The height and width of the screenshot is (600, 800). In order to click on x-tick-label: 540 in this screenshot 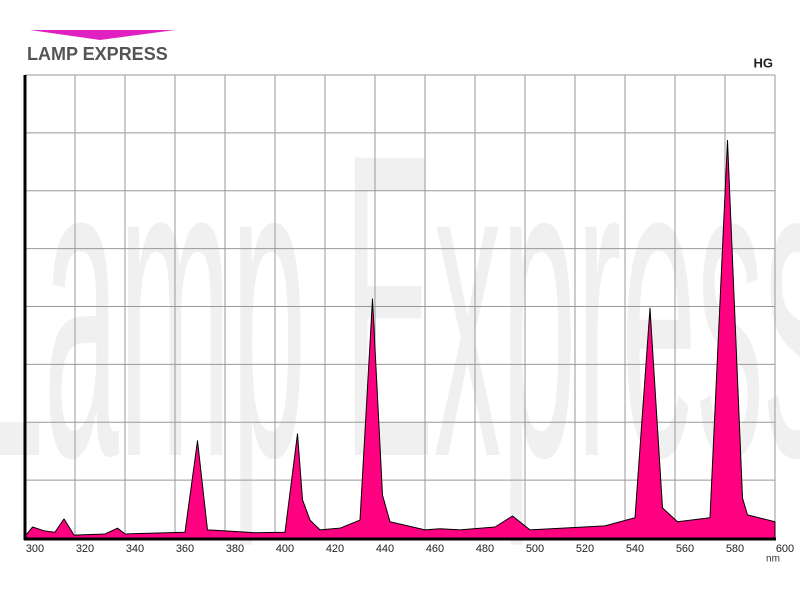, I will do `click(635, 549)`.